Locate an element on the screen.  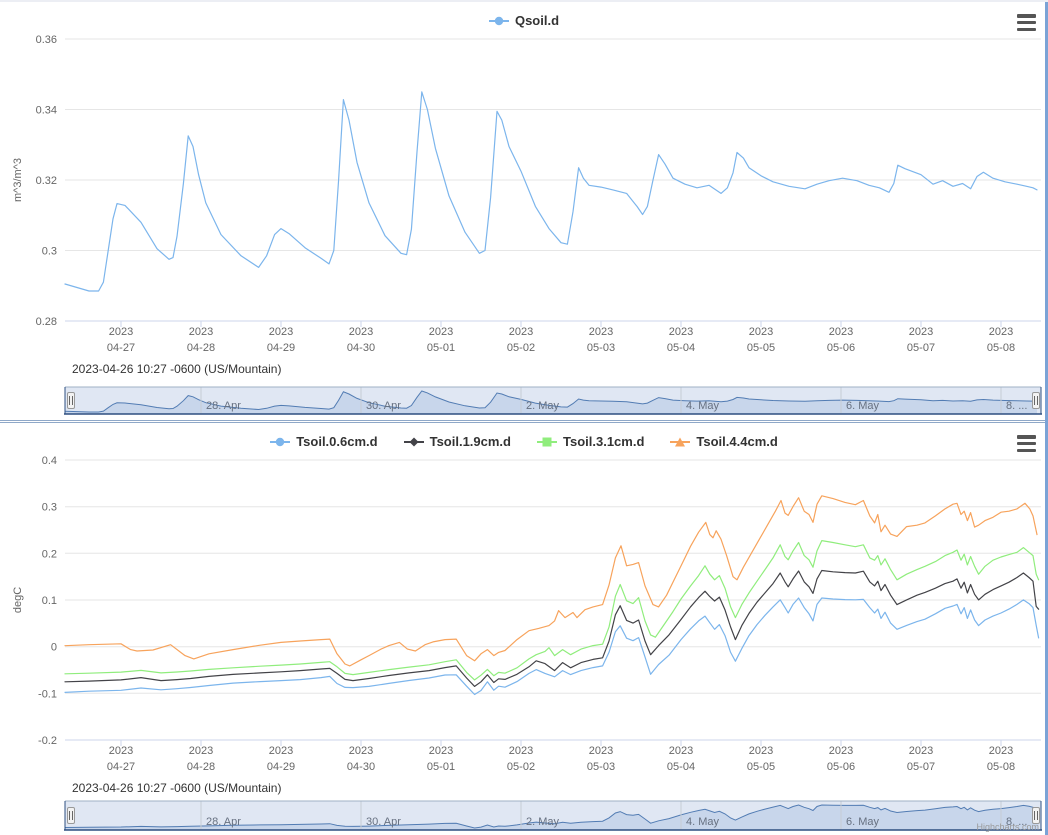
x-tick-label-date: 05-03 is located at coordinates (601, 348).